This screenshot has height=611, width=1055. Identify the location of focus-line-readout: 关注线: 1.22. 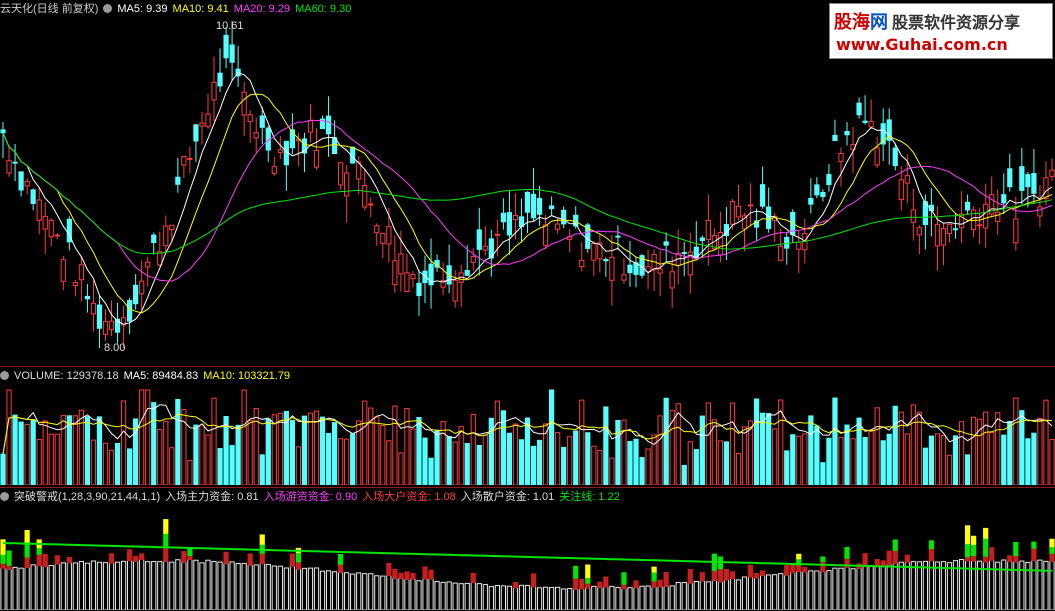
(589, 497).